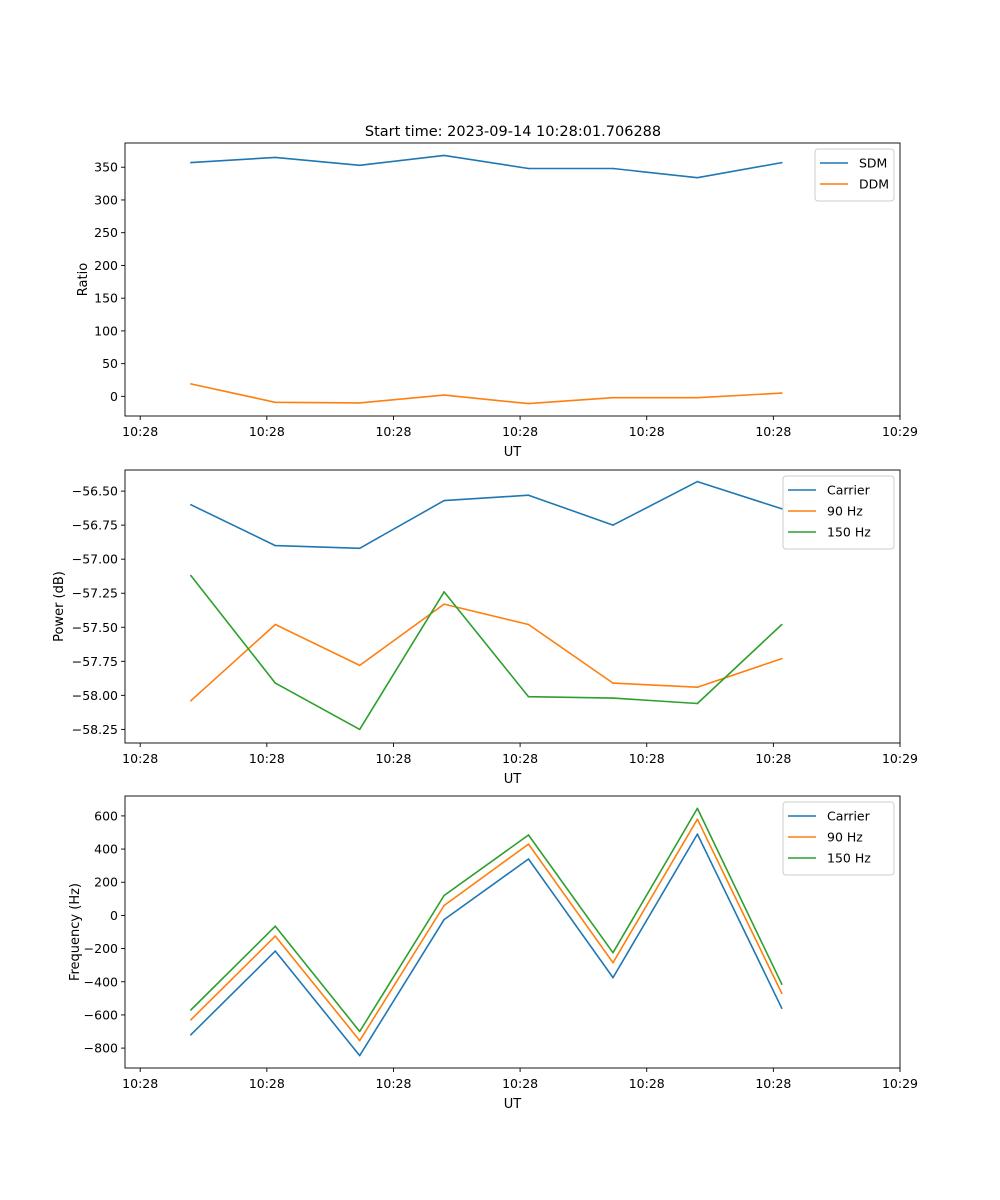  What do you see at coordinates (106, 265) in the screenshot?
I see `chart-1-y-tick-label: 200` at bounding box center [106, 265].